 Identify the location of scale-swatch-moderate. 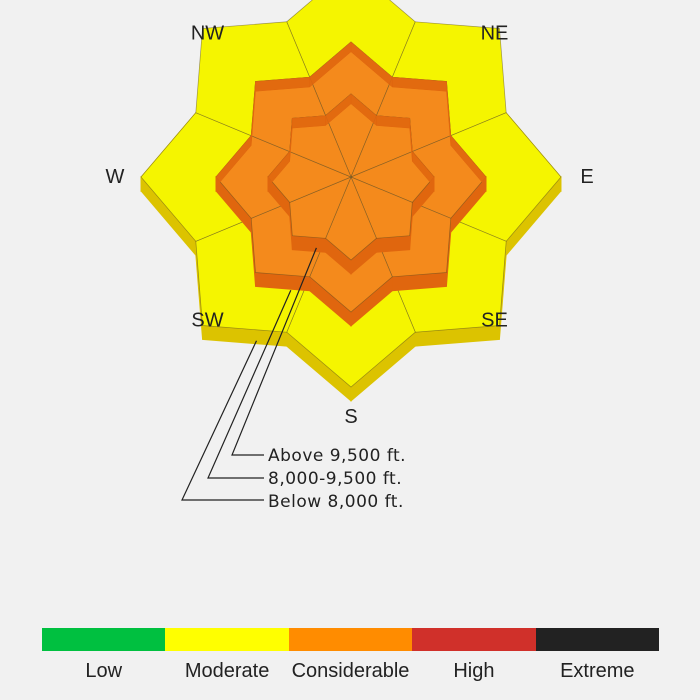
(227, 639).